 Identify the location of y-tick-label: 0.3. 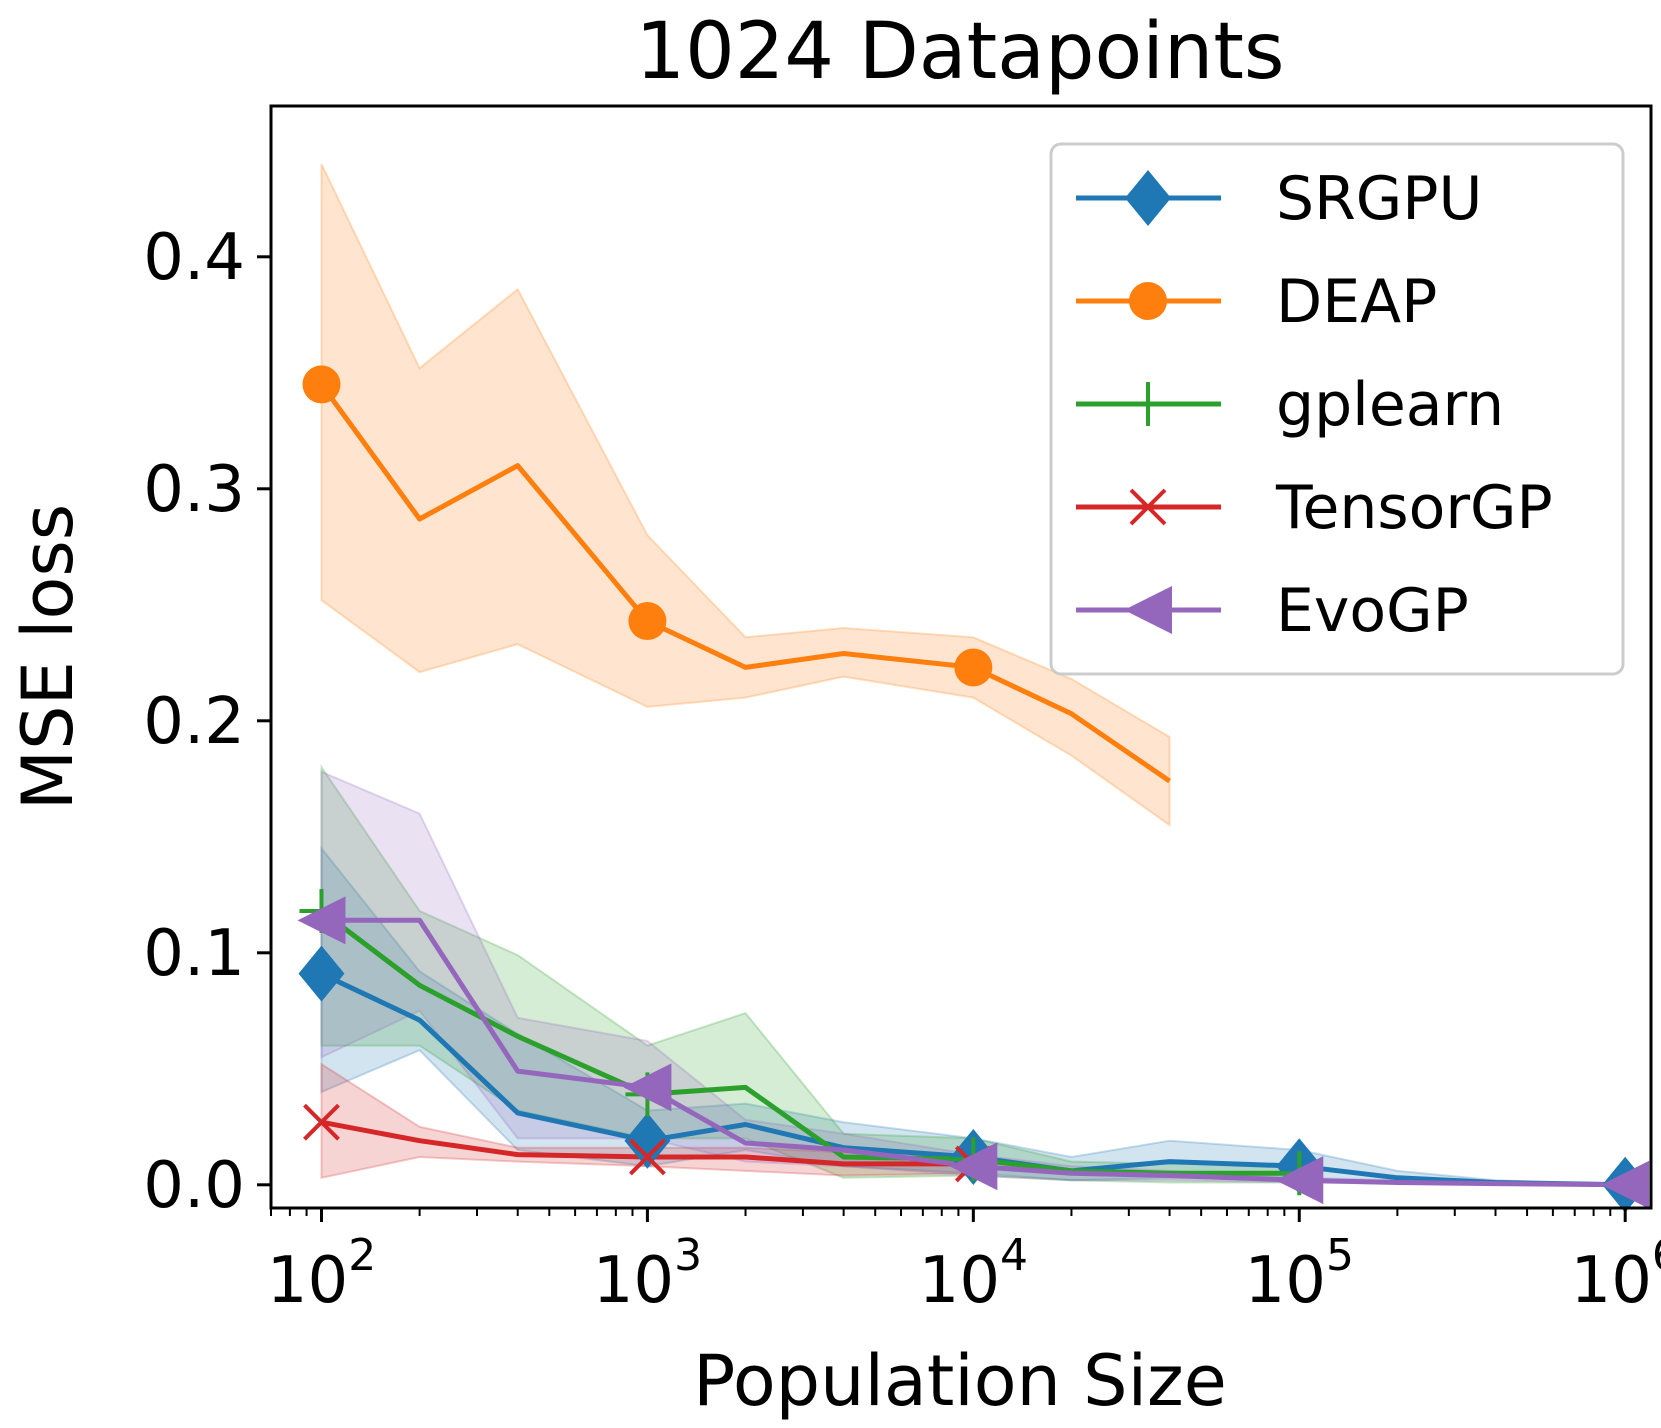
(194, 490).